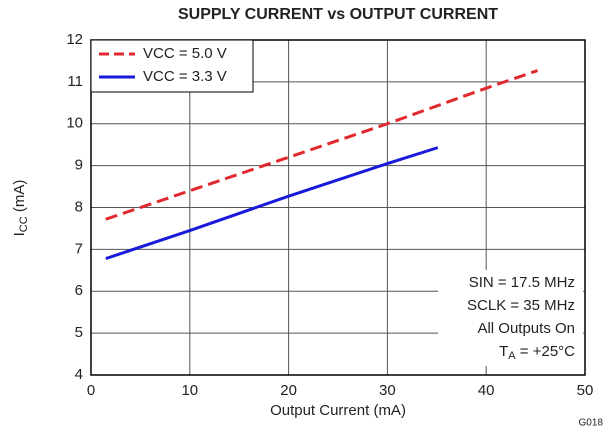 The height and width of the screenshot is (429, 611). Describe the element at coordinates (19, 234) in the screenshot. I see `y-label-main: I` at that location.